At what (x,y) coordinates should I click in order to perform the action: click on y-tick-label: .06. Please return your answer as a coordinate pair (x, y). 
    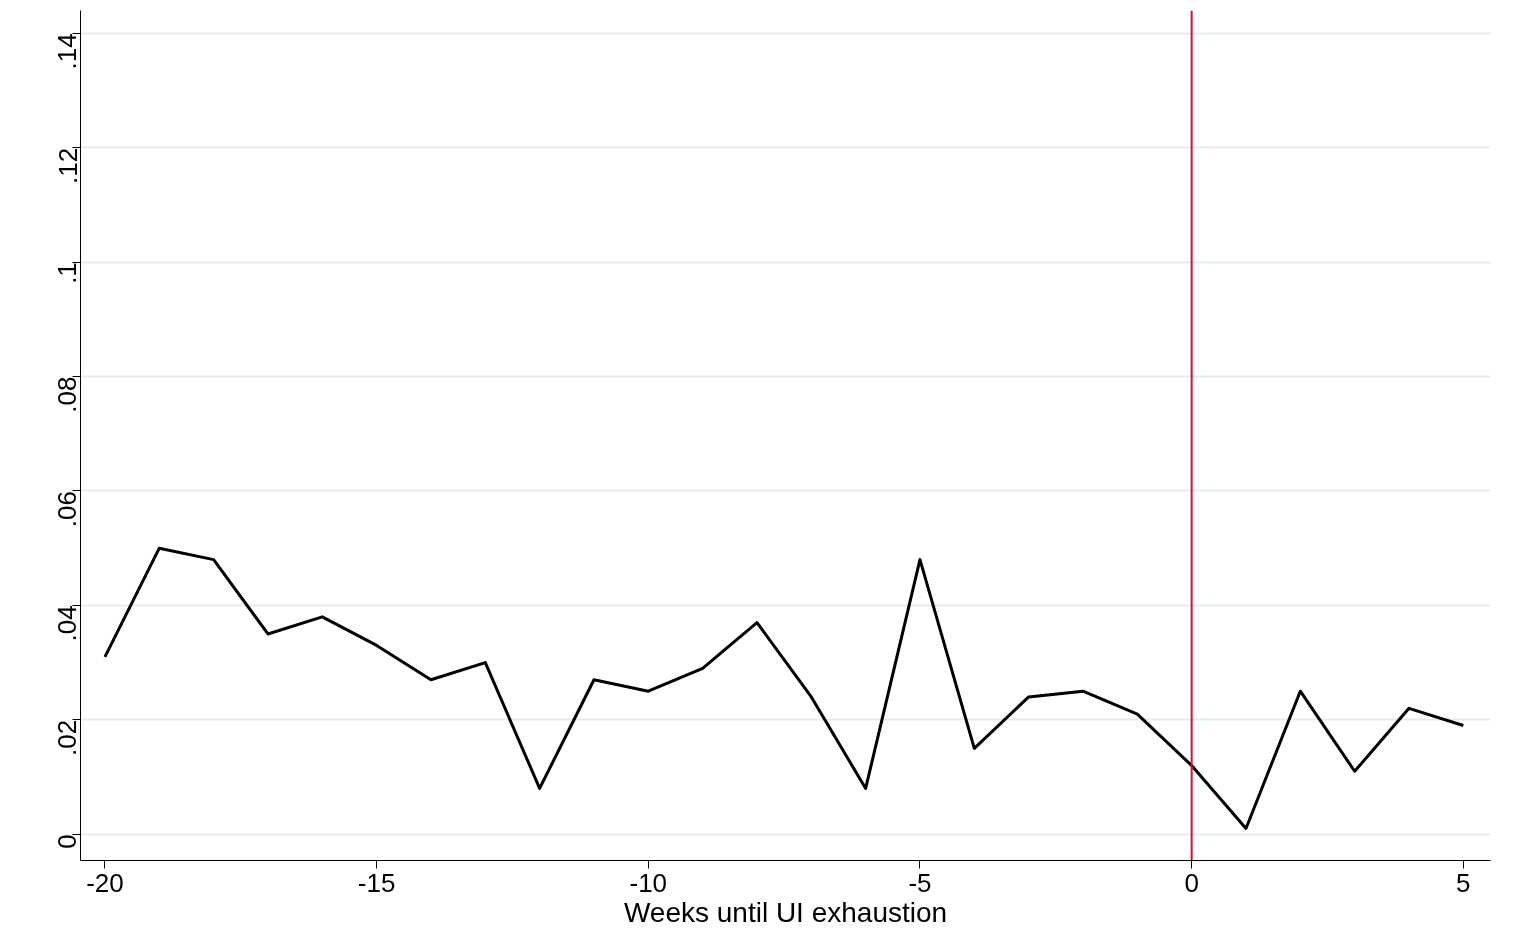
    Looking at the image, I should click on (67, 509).